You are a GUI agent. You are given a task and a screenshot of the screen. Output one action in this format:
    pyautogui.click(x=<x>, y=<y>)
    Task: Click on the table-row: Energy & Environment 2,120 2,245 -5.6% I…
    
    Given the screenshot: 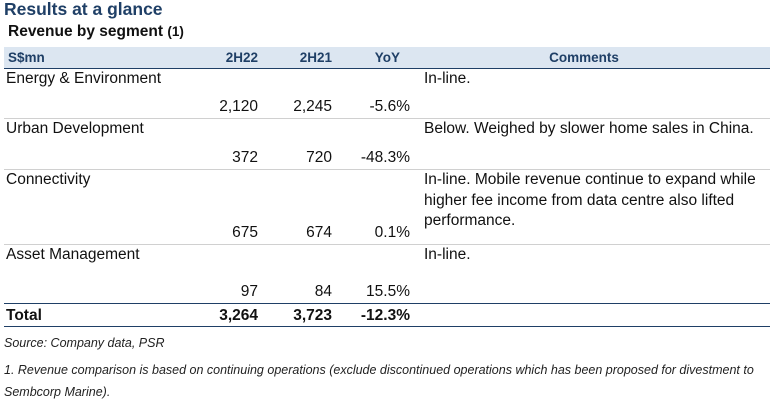 What is the action you would take?
    pyautogui.click(x=387, y=93)
    